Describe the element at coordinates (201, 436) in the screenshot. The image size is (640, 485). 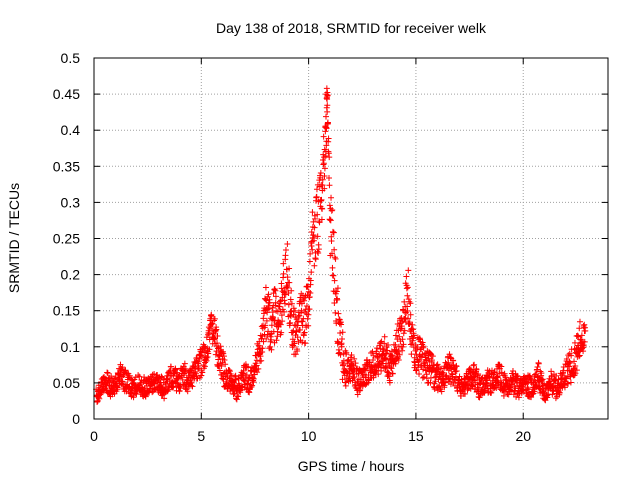
I see `x-tick-label: 5` at that location.